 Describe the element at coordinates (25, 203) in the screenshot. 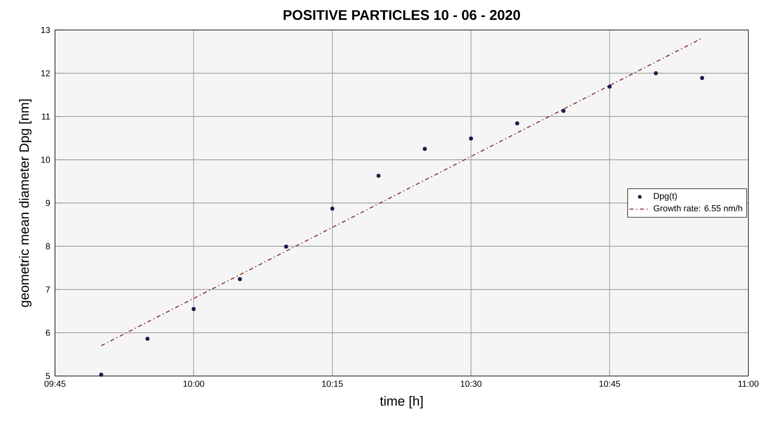

I see `y-axis-title: geometric mean diameter Dpg [nm]` at that location.